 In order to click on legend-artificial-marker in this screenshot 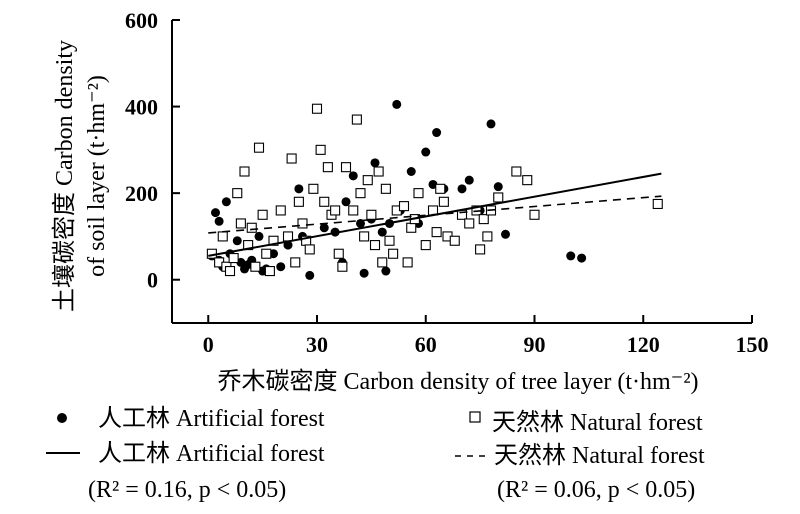, I will do `click(62, 418)`.